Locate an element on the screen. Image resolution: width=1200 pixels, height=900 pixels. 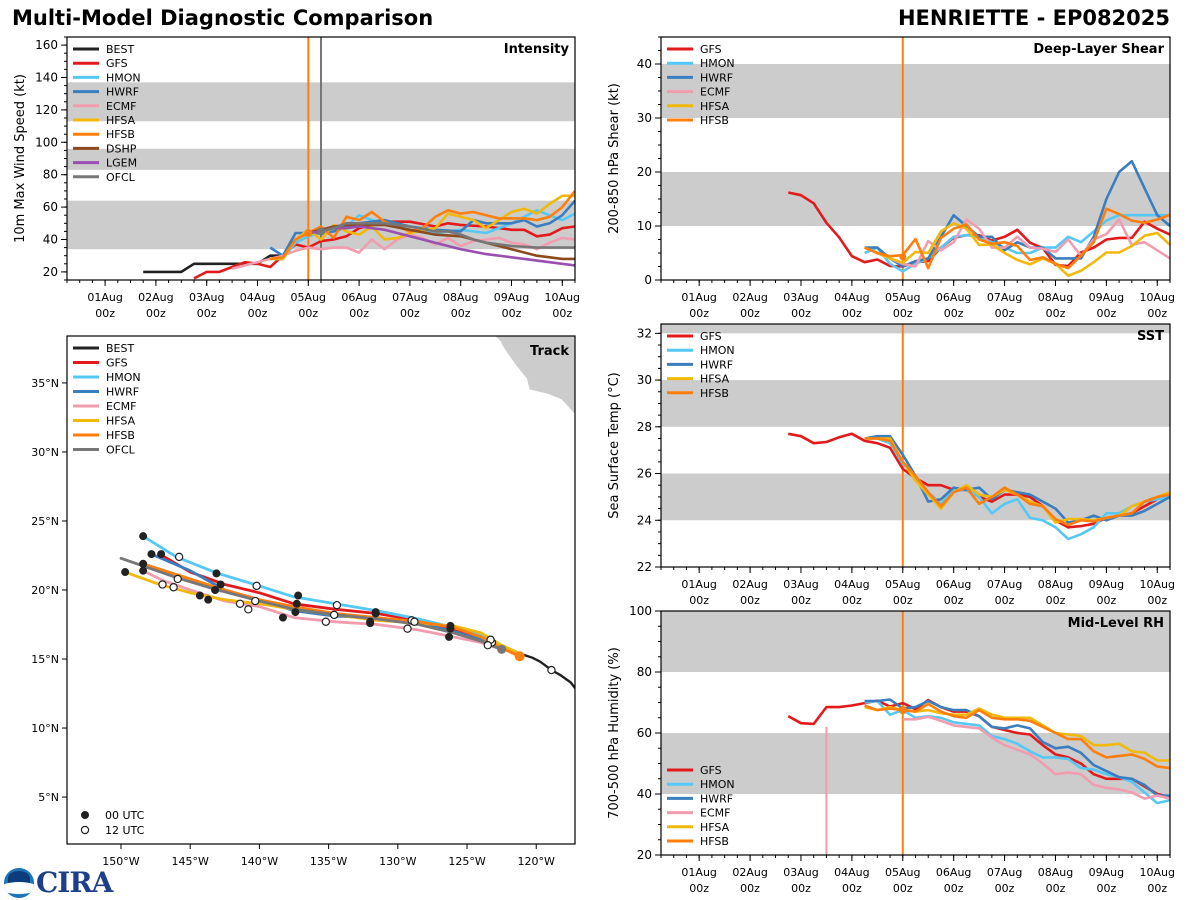
lon-tick-label: 130°W is located at coordinates (397, 861).